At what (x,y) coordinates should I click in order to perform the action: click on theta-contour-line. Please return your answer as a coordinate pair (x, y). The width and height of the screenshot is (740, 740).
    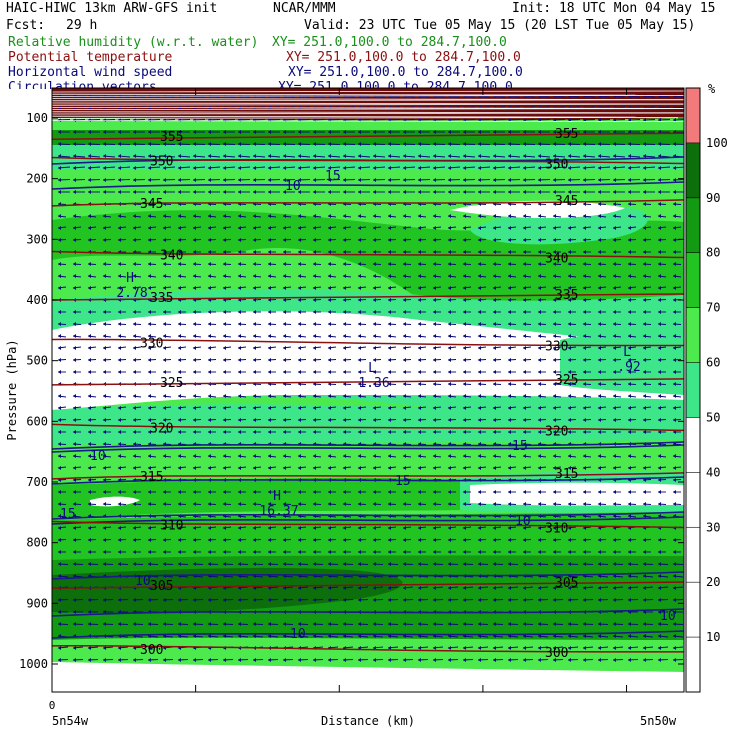
    Looking at the image, I should click on (368, 342).